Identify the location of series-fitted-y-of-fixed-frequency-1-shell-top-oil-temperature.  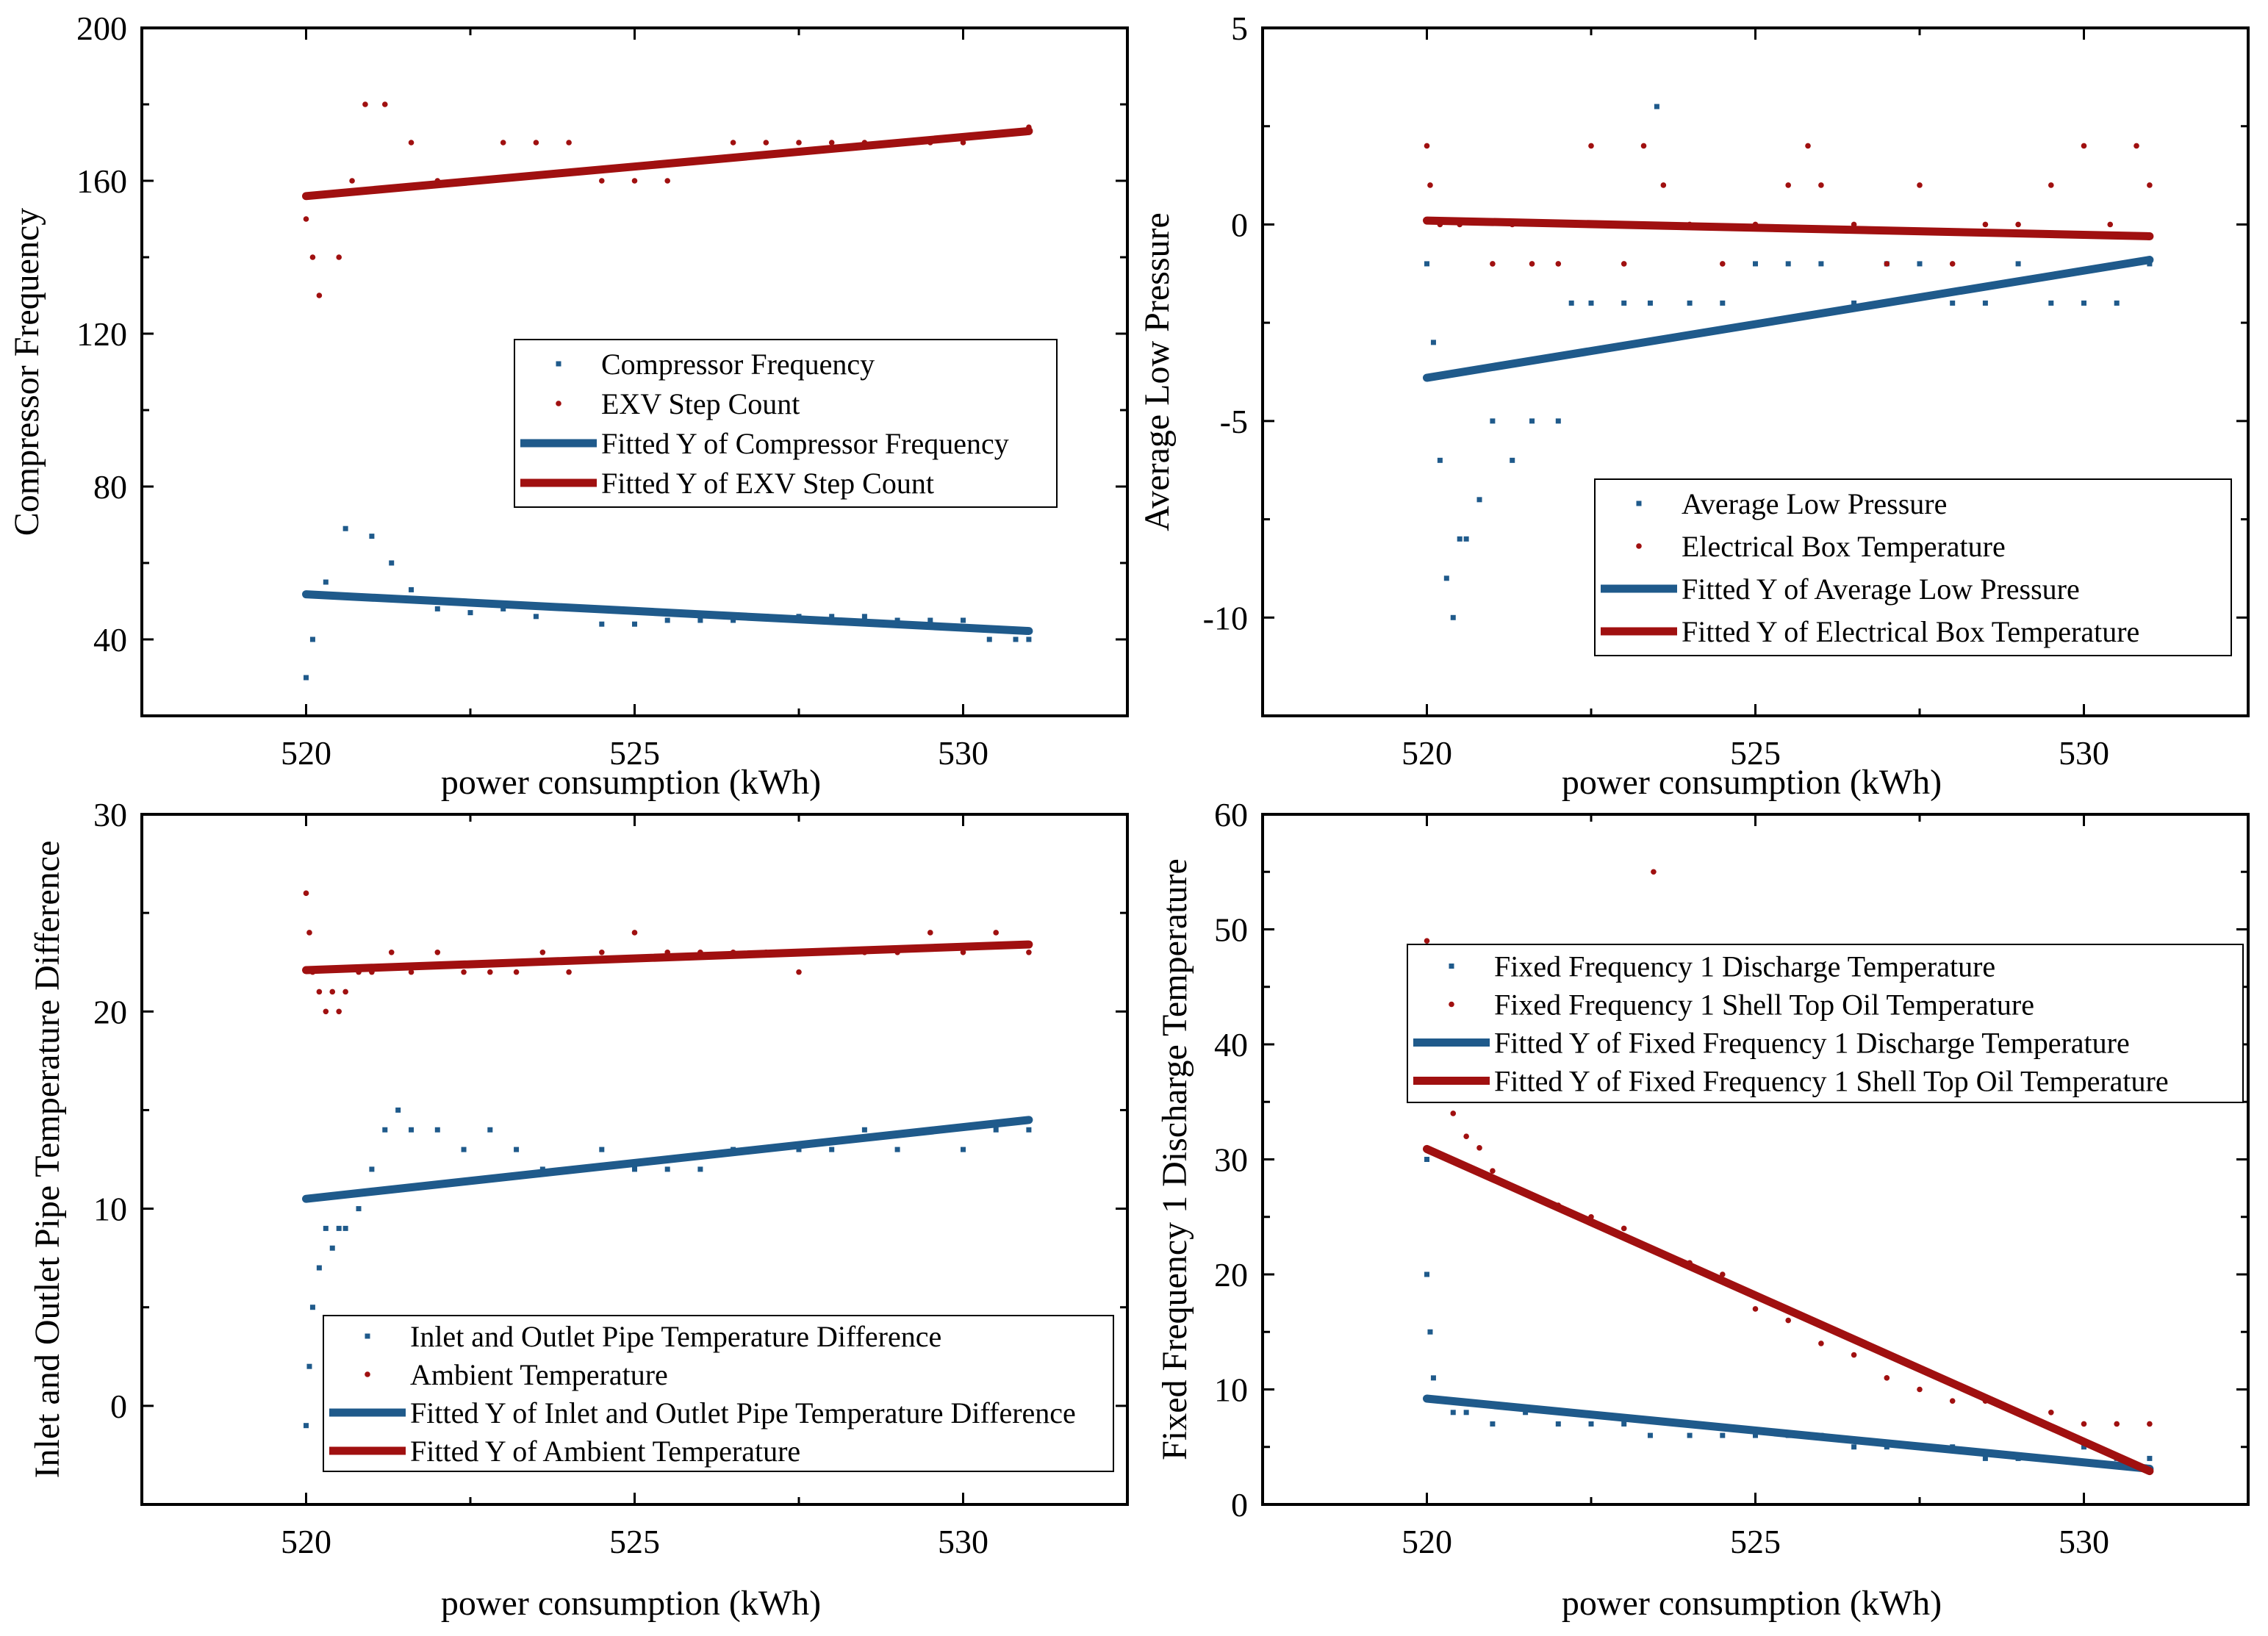
(1788, 1310).